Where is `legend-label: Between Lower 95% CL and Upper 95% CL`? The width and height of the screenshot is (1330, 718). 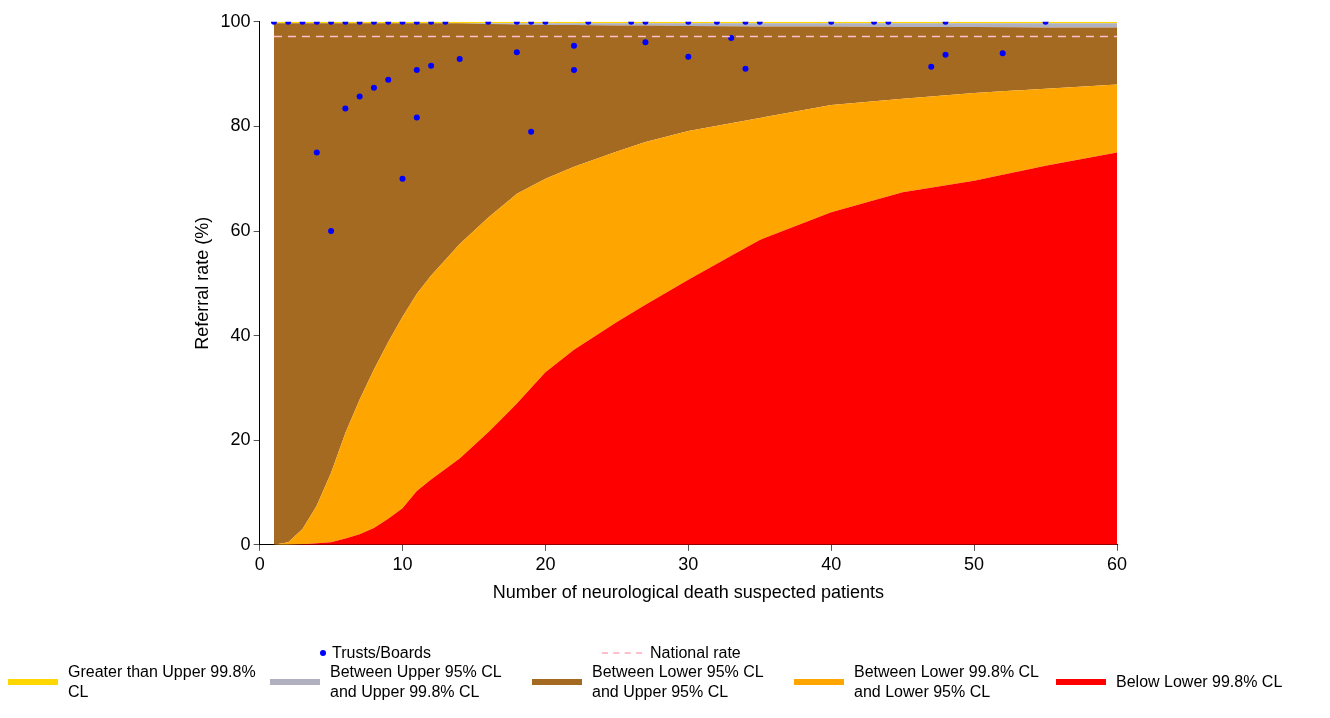 legend-label: Between Lower 95% CL and Upper 95% CL is located at coordinates (678, 682).